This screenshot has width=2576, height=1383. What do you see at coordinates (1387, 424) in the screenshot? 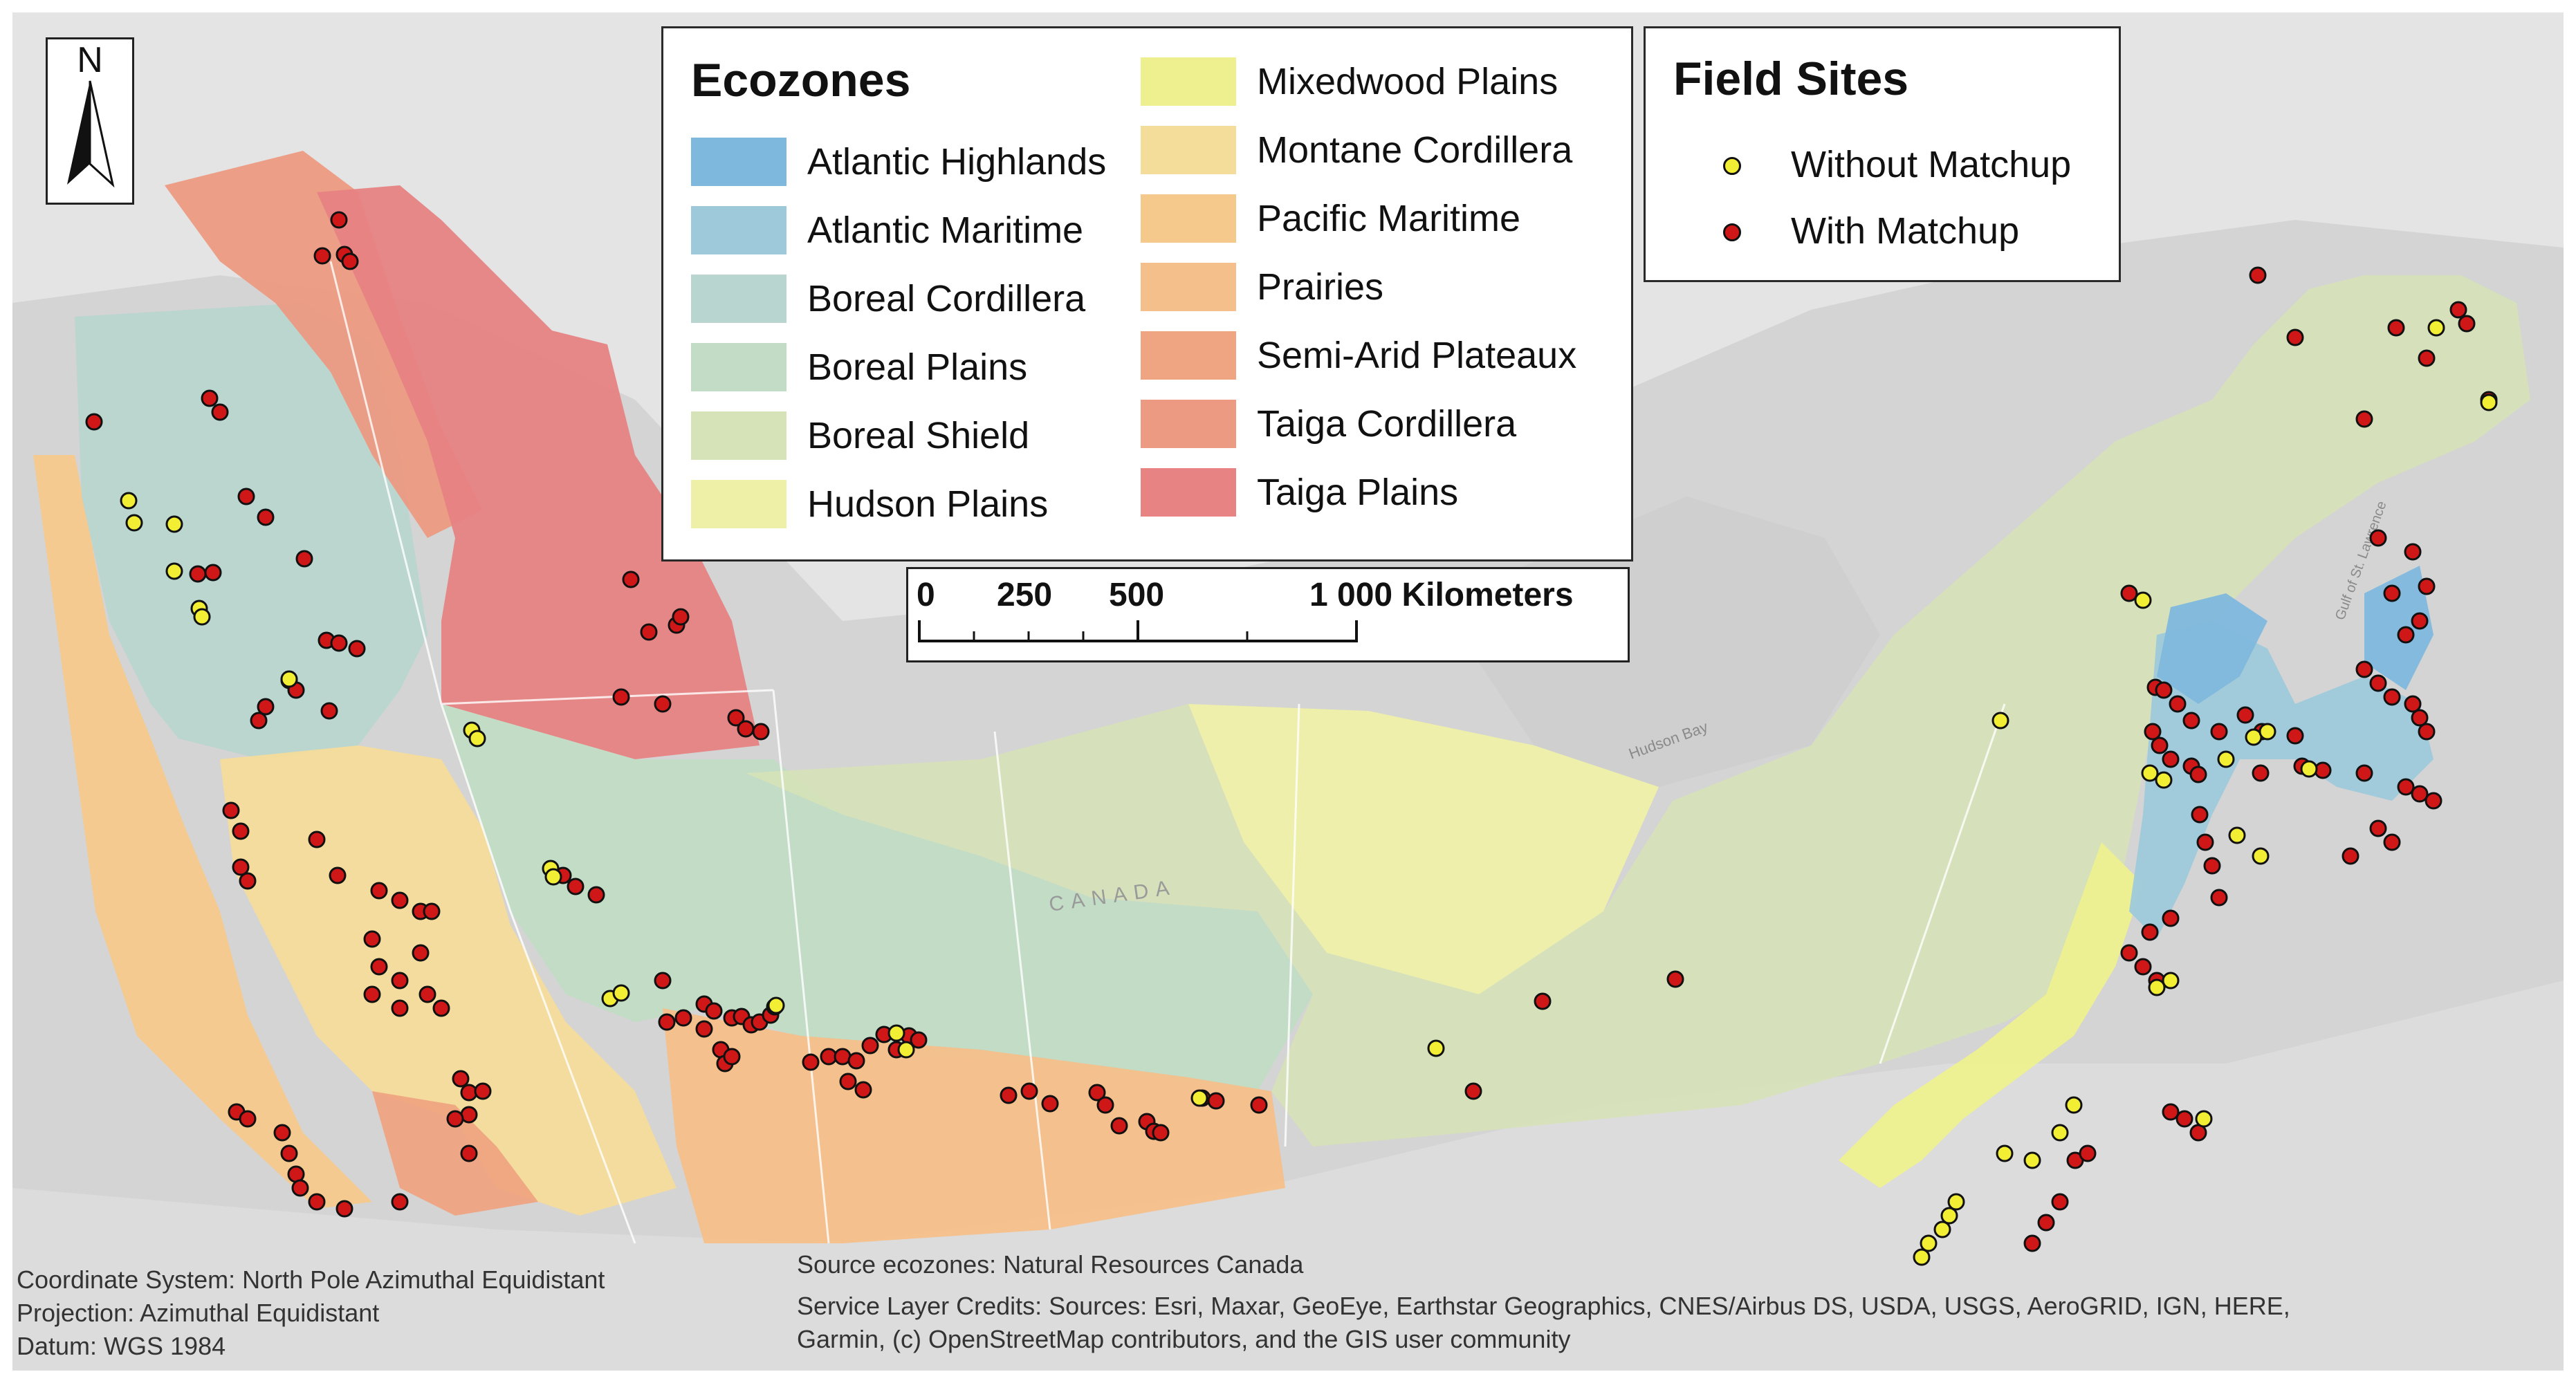
I see `label-taiga-cordillera: Taiga Cordillera` at bounding box center [1387, 424].